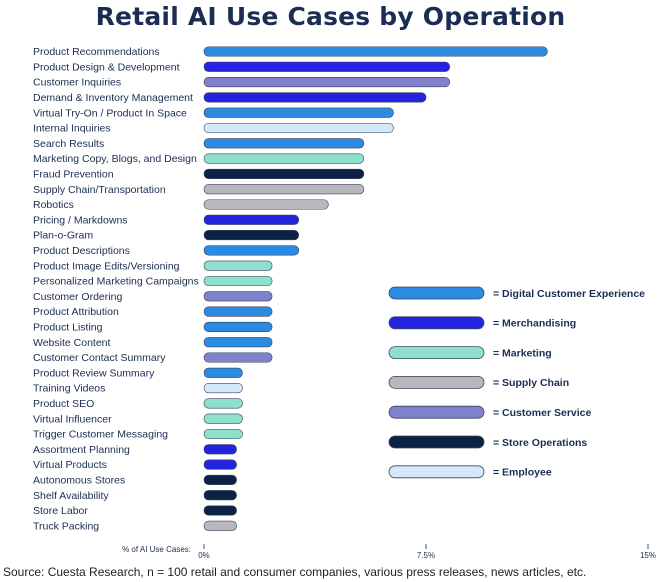 The image size is (661, 582). Describe the element at coordinates (540, 443) in the screenshot. I see `legend-label: = Store Operations` at that location.